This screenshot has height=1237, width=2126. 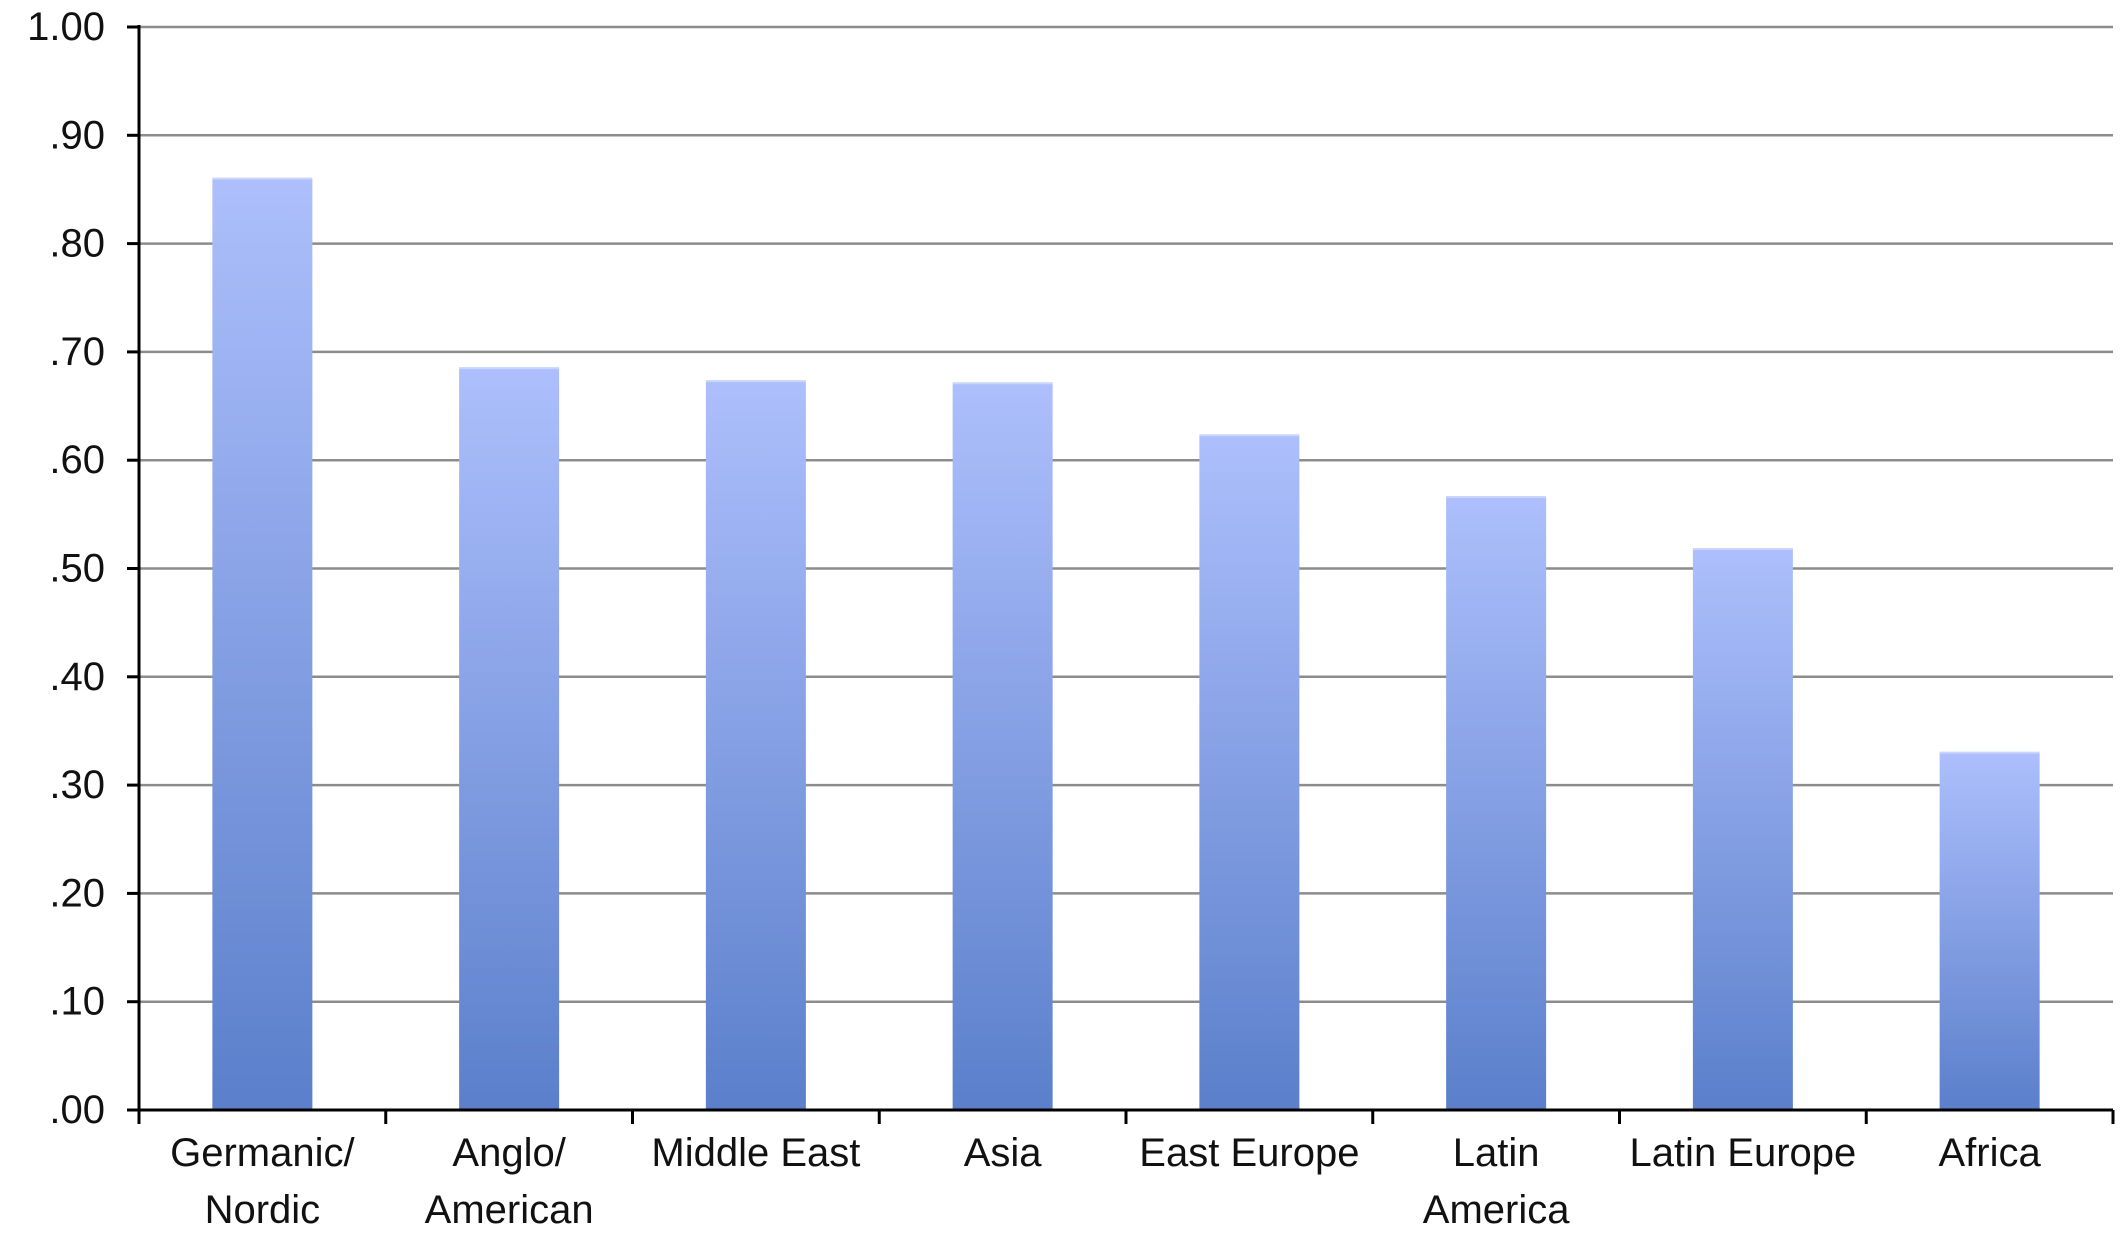 What do you see at coordinates (77, 1002) in the screenshot?
I see `y-tick-label: .10` at bounding box center [77, 1002].